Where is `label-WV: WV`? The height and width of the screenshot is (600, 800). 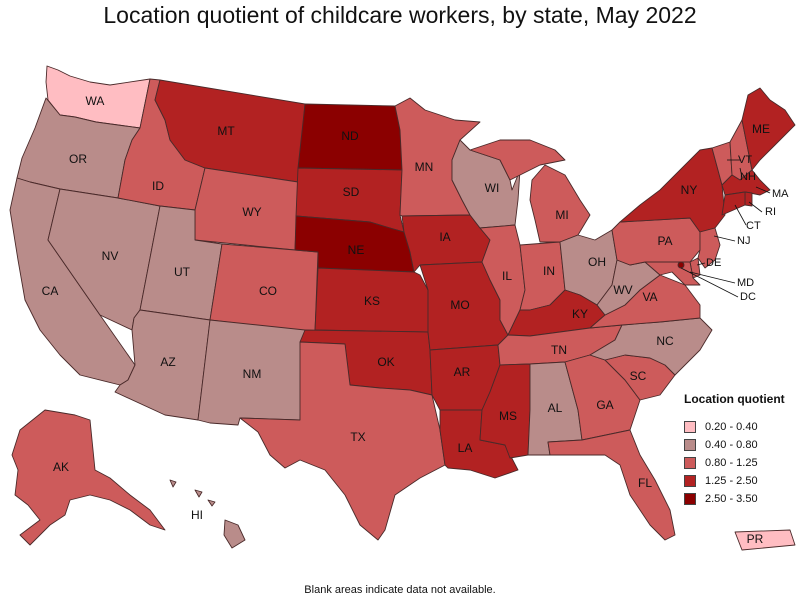
label-WV: WV is located at coordinates (622, 290).